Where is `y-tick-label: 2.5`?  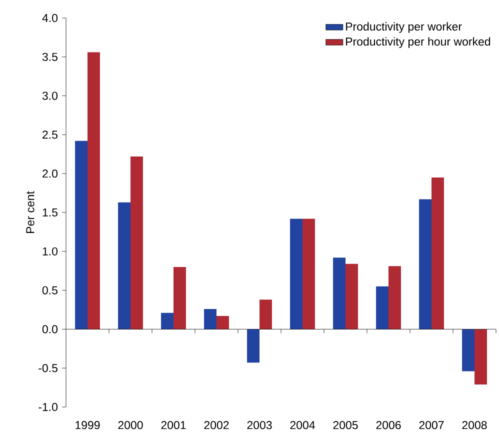 y-tick-label: 2.5 is located at coordinates (50, 134).